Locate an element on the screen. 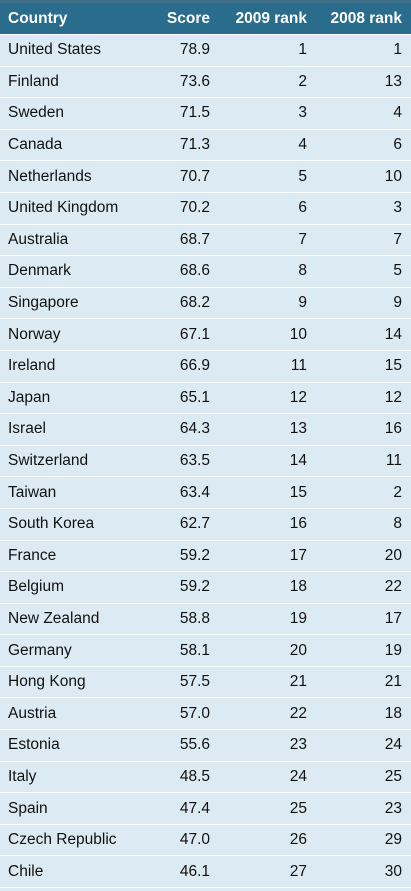 This screenshot has width=411, height=891. score-cell: 70.7 is located at coordinates (194, 176).